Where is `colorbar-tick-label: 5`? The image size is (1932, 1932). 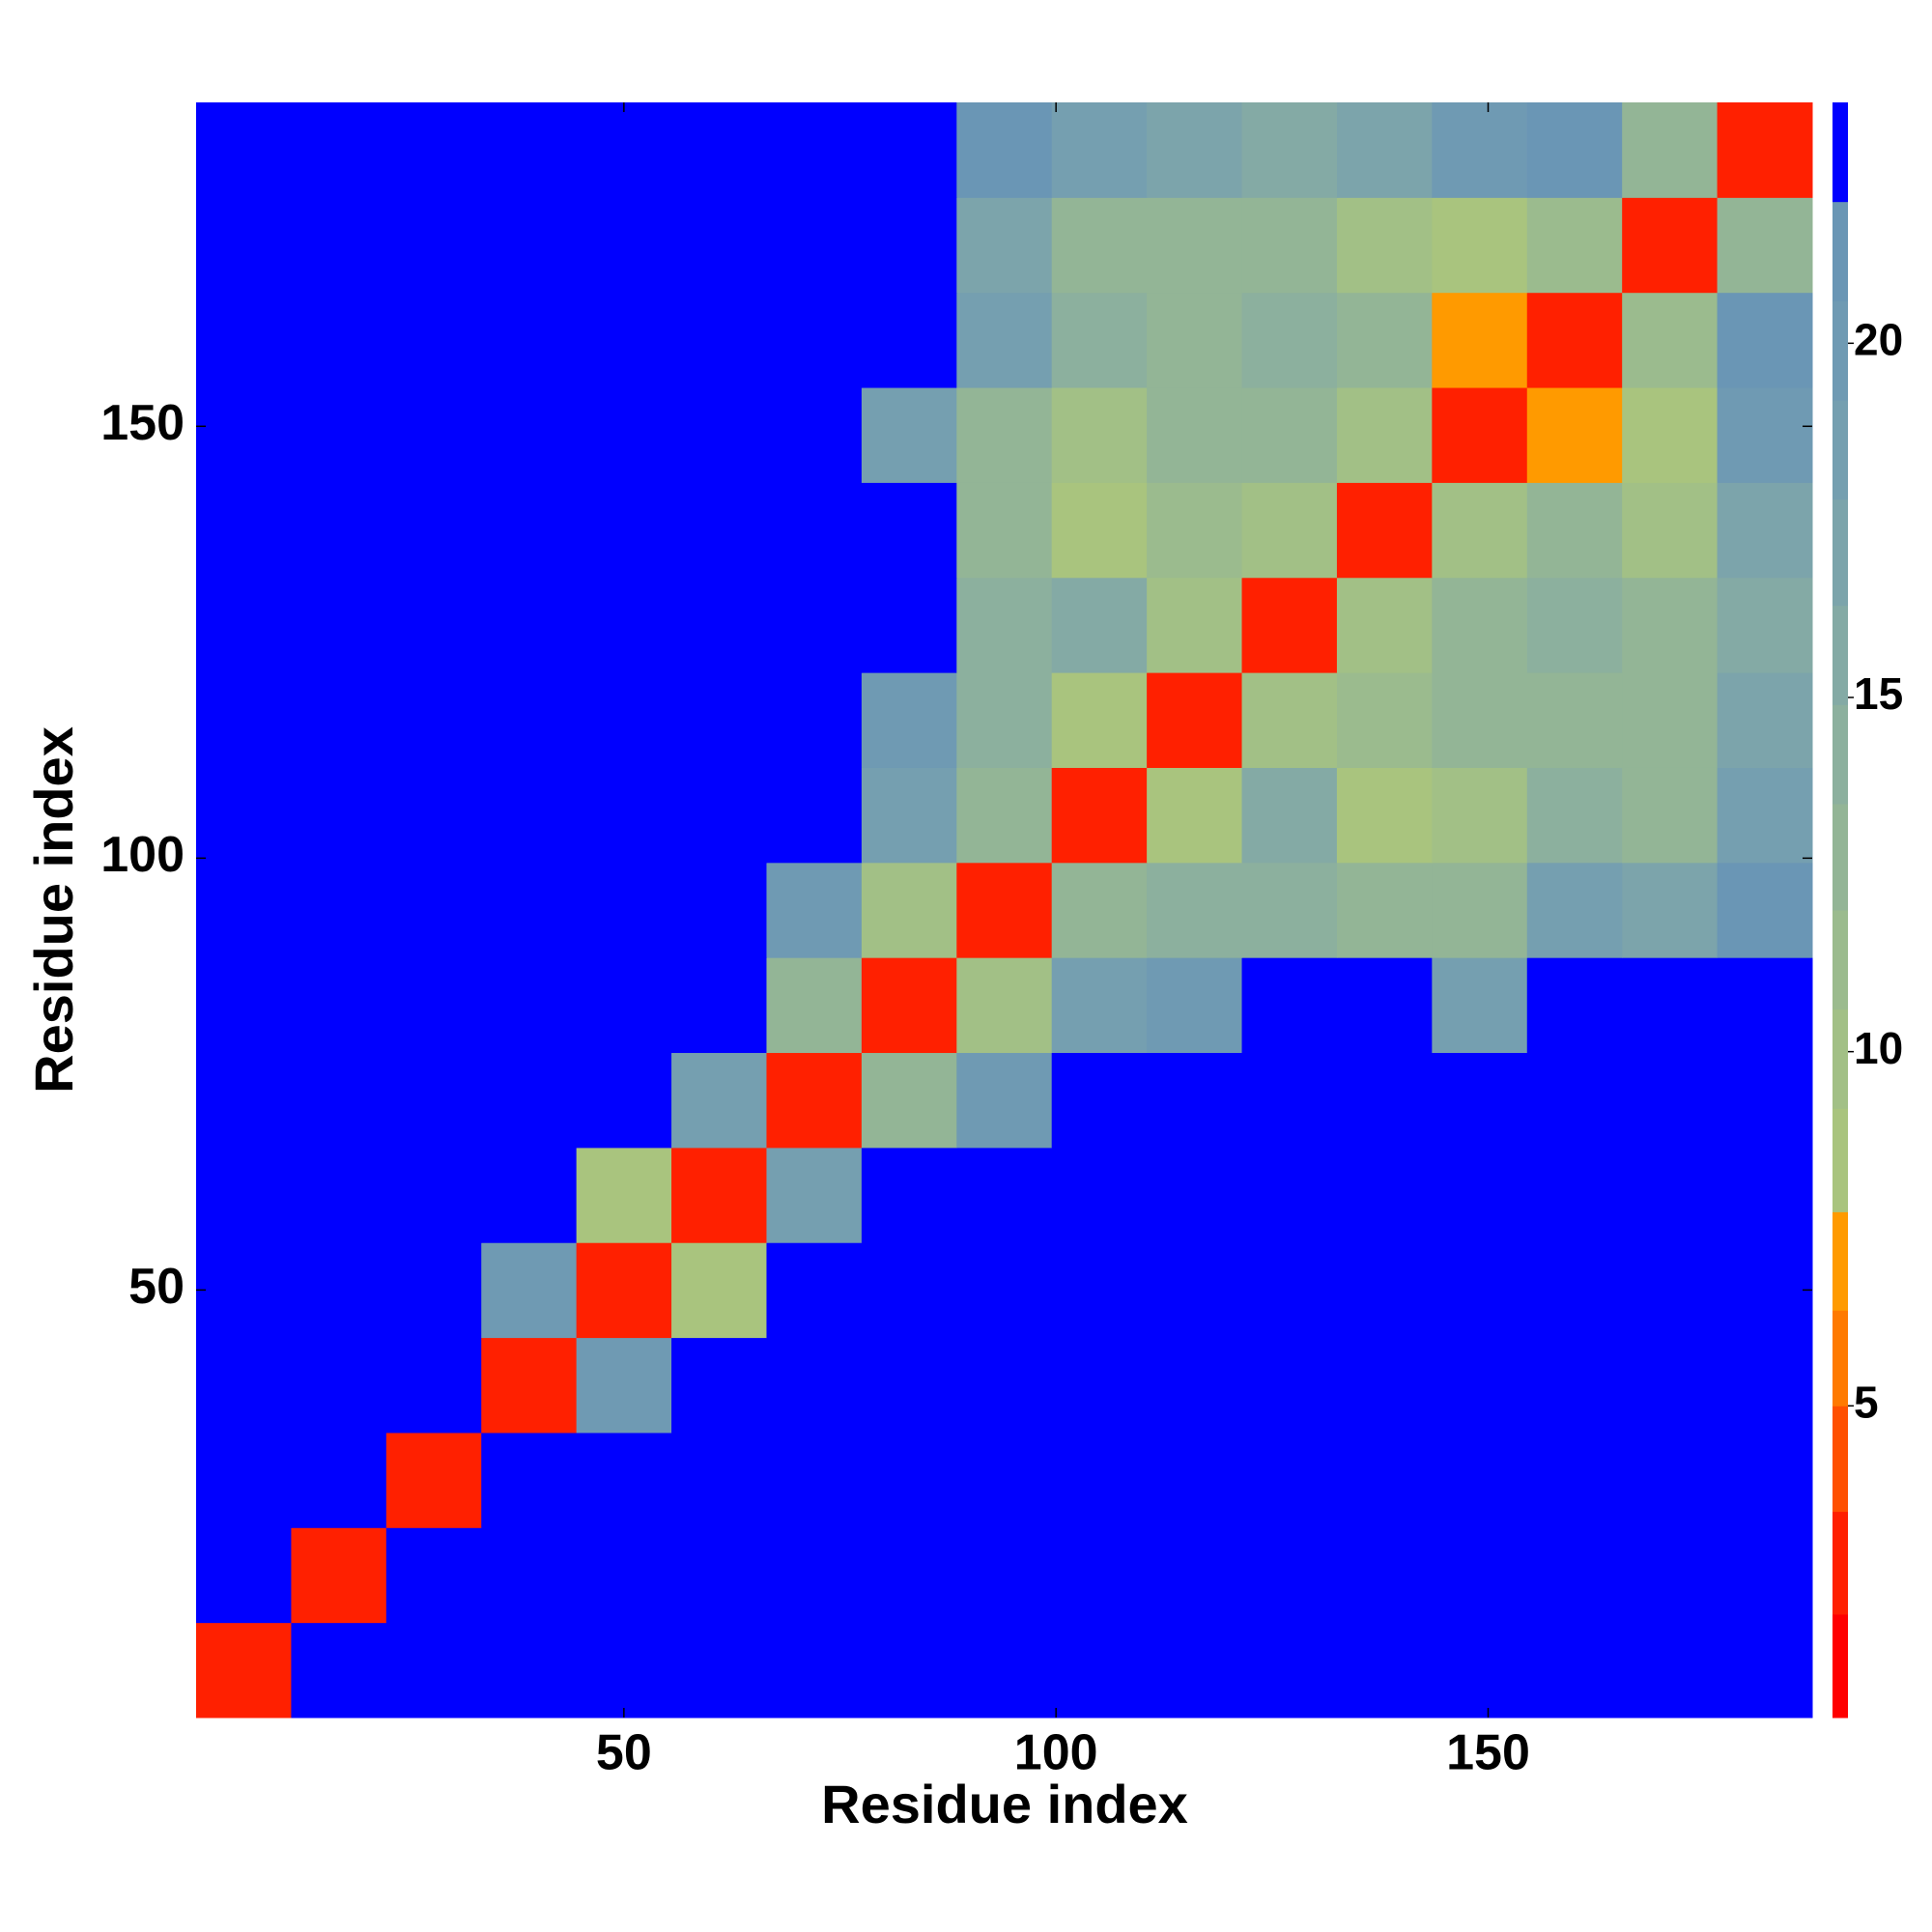
colorbar-tick-label: 5 is located at coordinates (1866, 1402).